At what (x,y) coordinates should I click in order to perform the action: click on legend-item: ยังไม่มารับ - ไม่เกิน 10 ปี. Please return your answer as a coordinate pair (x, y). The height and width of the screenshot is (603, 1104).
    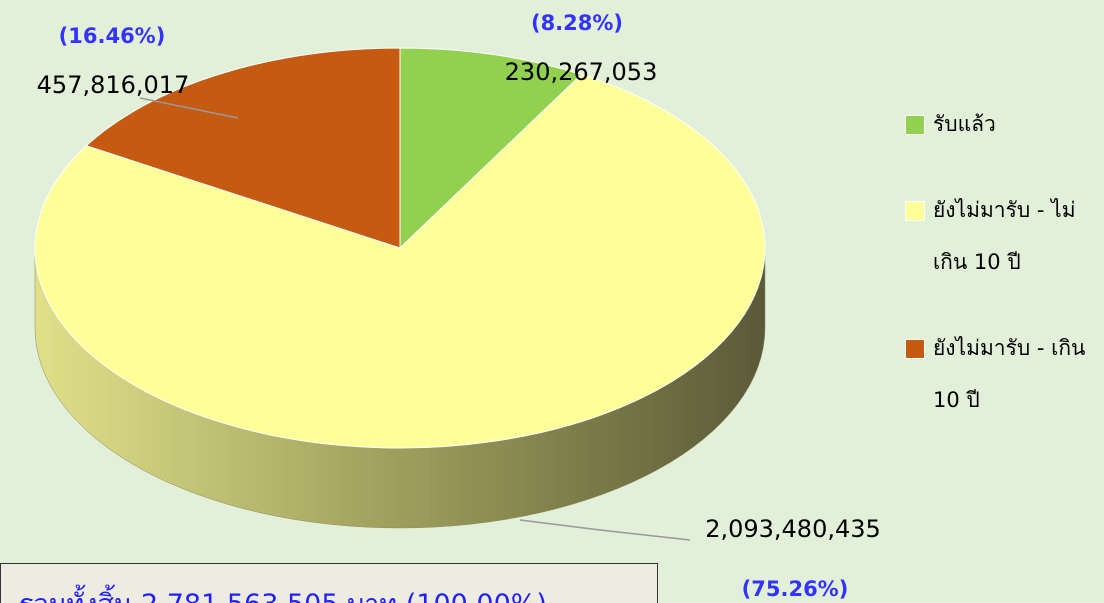
    Looking at the image, I should click on (1000, 236).